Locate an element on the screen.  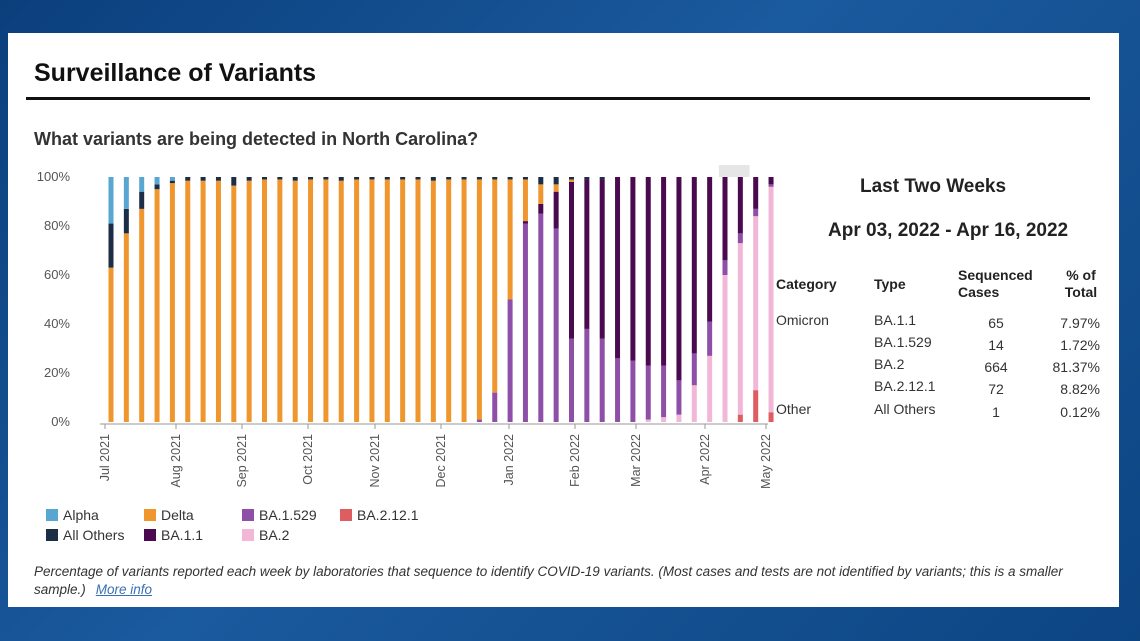
x-tick-label: Apr 2022 is located at coordinates (705, 459).